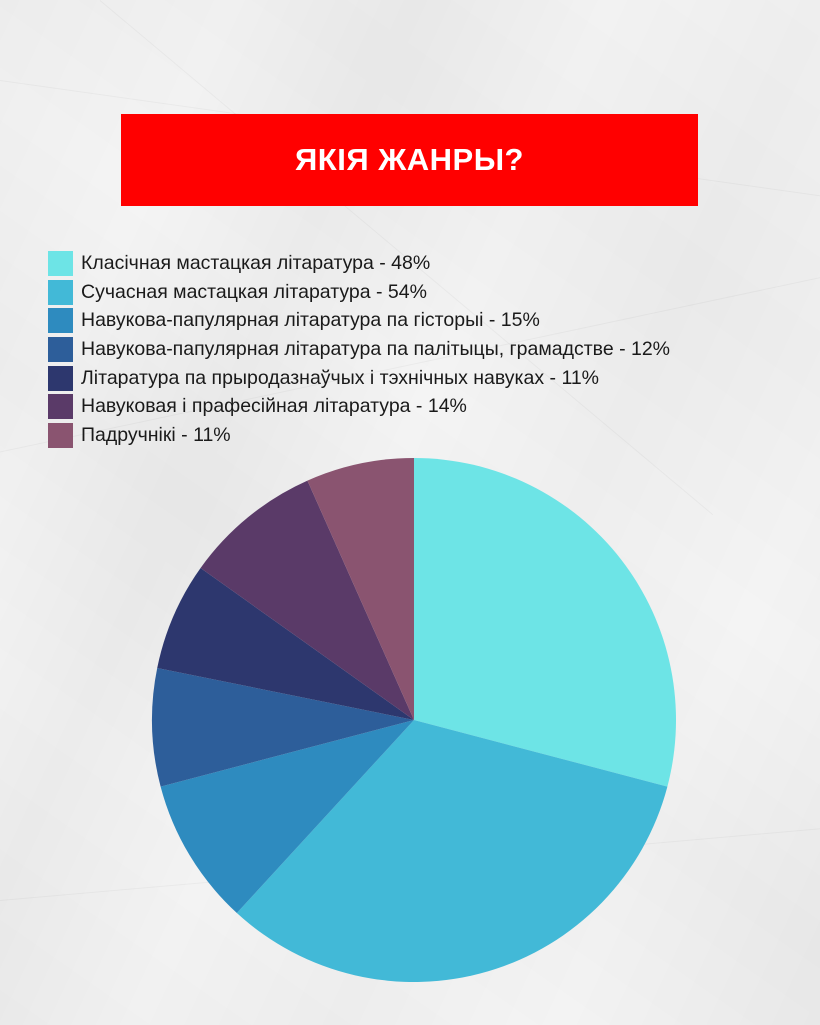 Image resolution: width=820 pixels, height=1025 pixels. Describe the element at coordinates (254, 291) in the screenshot. I see `legend-label: Сучасная мастацкая літаратура - 54%` at that location.